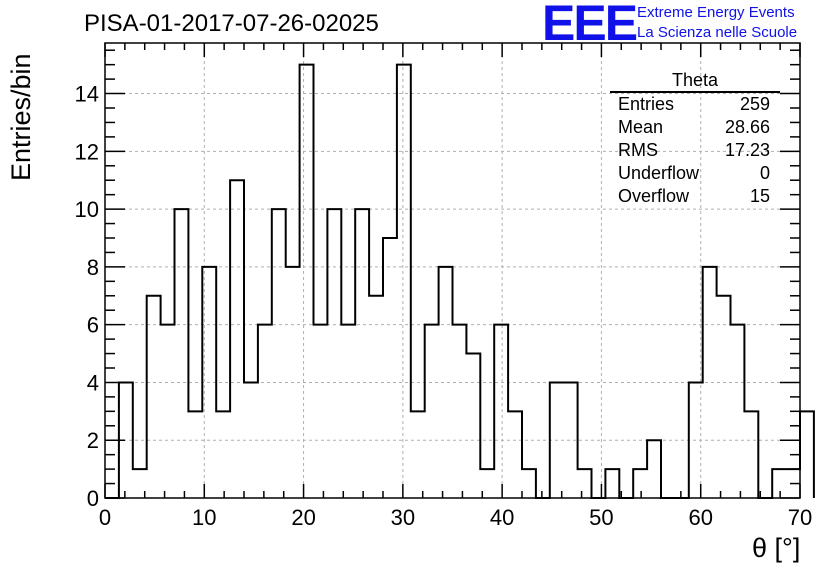 The image size is (836, 572). Describe the element at coordinates (747, 127) in the screenshot. I see `stats-value: 28.66` at that location.